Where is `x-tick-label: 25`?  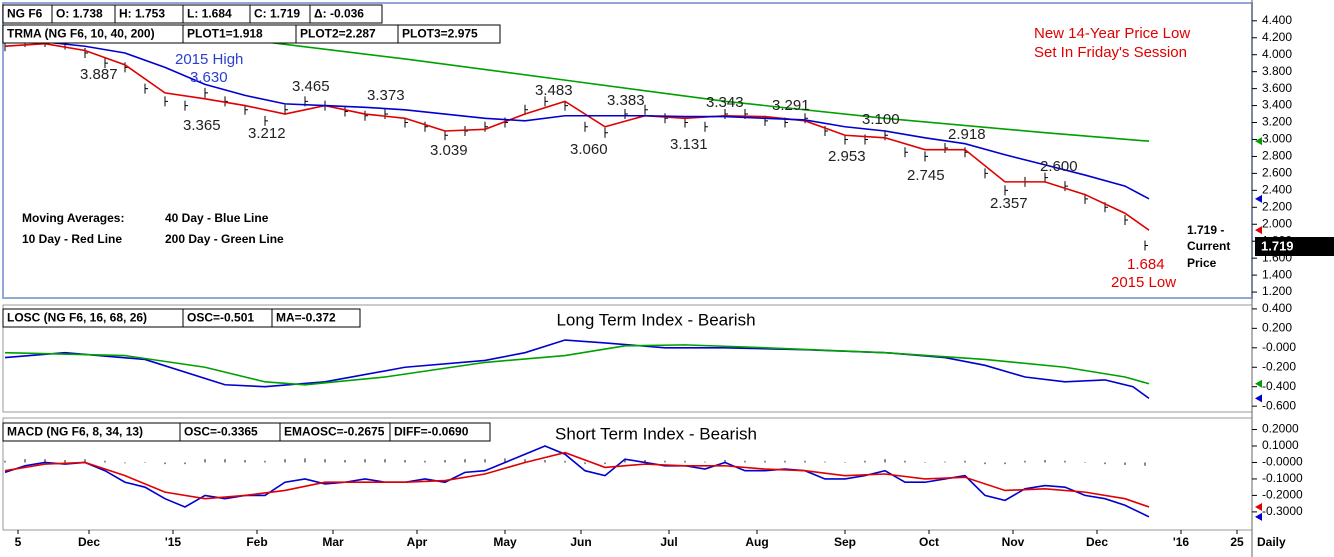 x-tick-label: 25 is located at coordinates (1237, 542).